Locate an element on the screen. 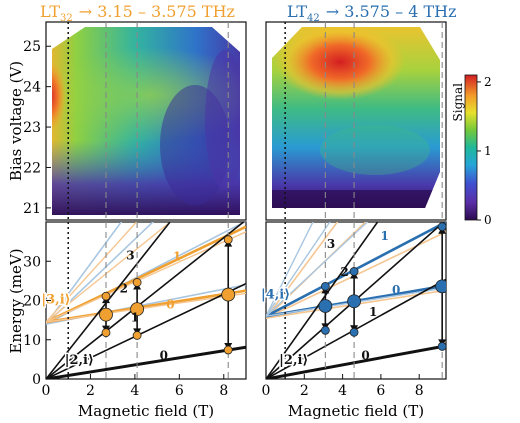 This screenshot has width=520, height=423. colorbar-tick-label-0: 0 is located at coordinates (488, 220).